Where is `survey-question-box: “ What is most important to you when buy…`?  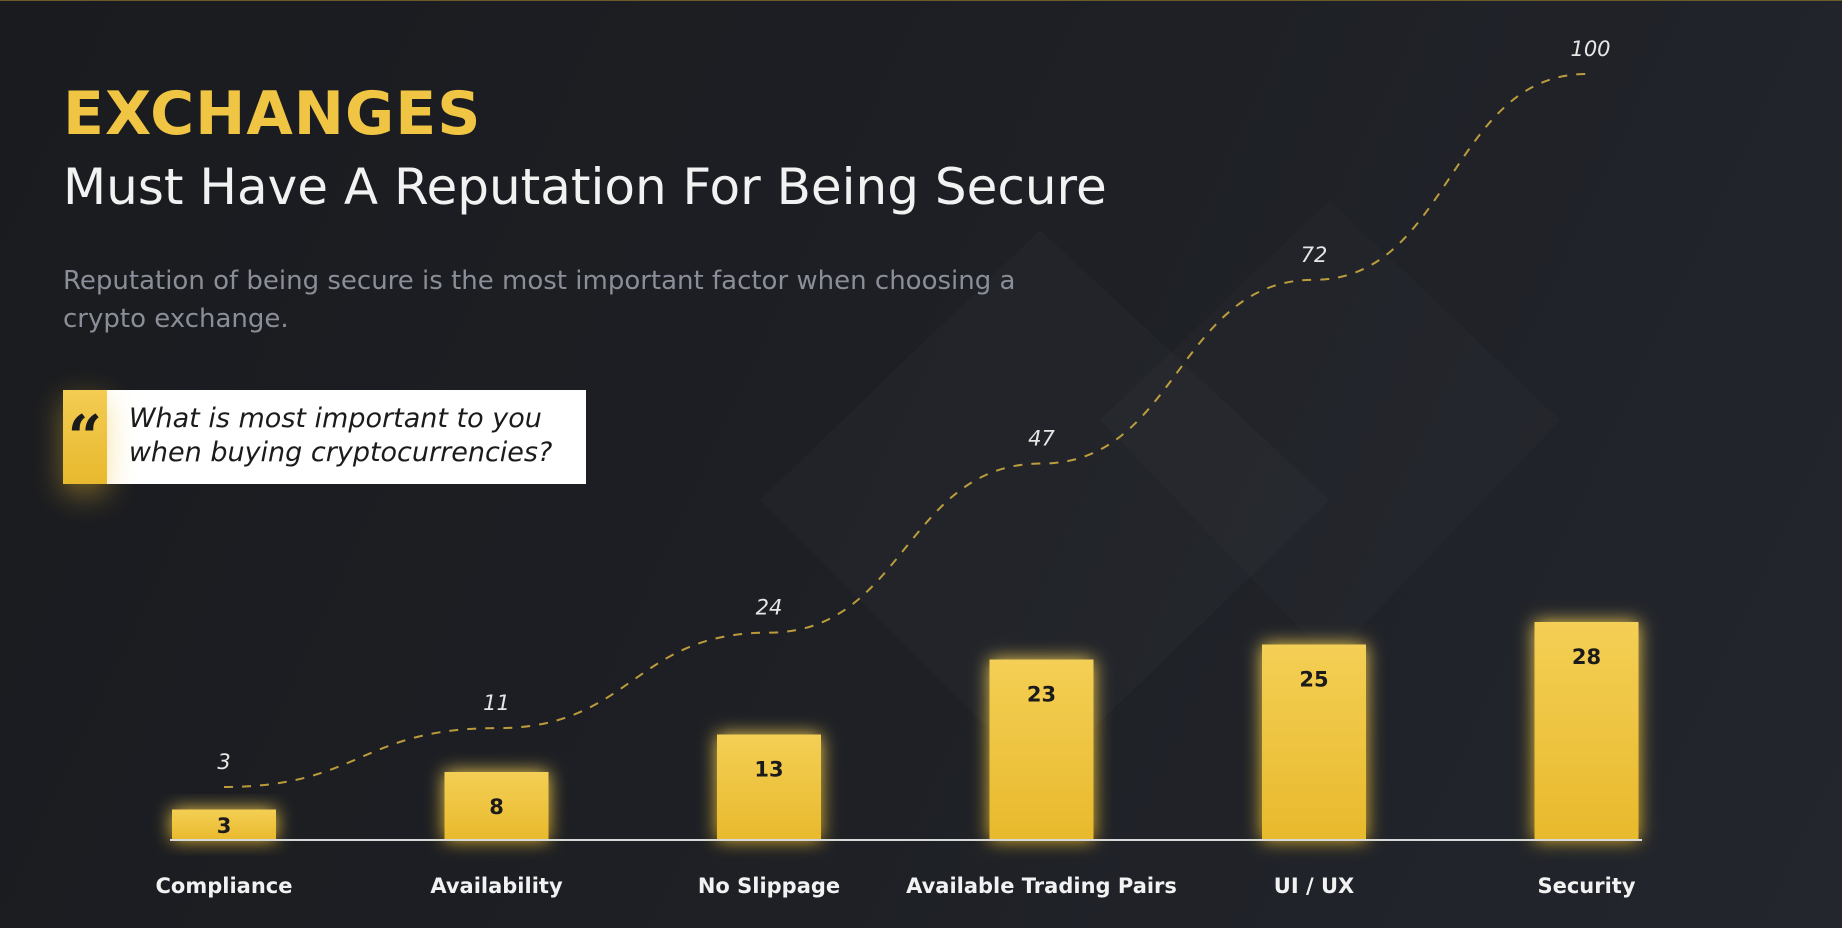 survey-question-box: “ What is most important to you when buy… is located at coordinates (324, 437).